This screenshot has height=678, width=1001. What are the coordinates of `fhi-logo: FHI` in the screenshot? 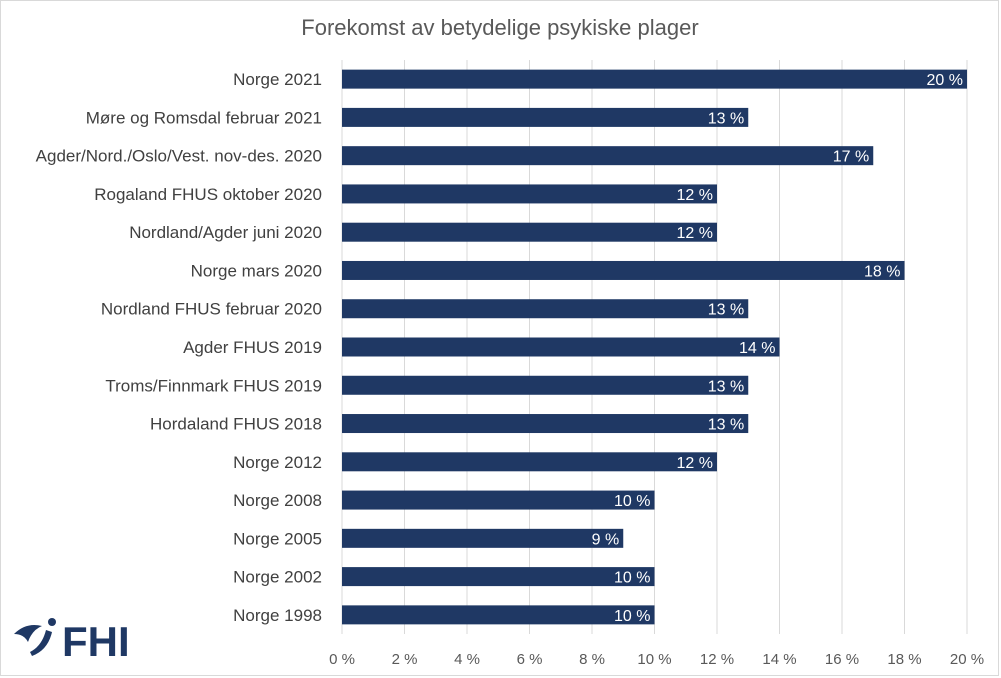 It's located at (82, 638).